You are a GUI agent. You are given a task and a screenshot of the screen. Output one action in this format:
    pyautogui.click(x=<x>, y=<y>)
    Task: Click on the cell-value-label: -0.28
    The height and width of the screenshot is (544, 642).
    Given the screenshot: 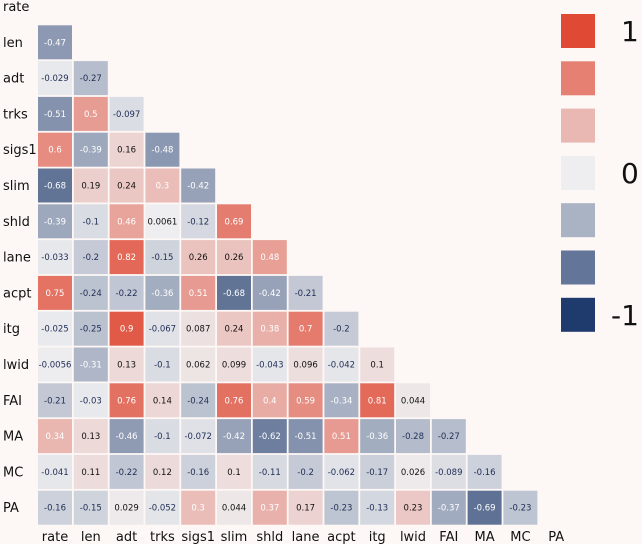 What is the action you would take?
    pyautogui.click(x=413, y=437)
    